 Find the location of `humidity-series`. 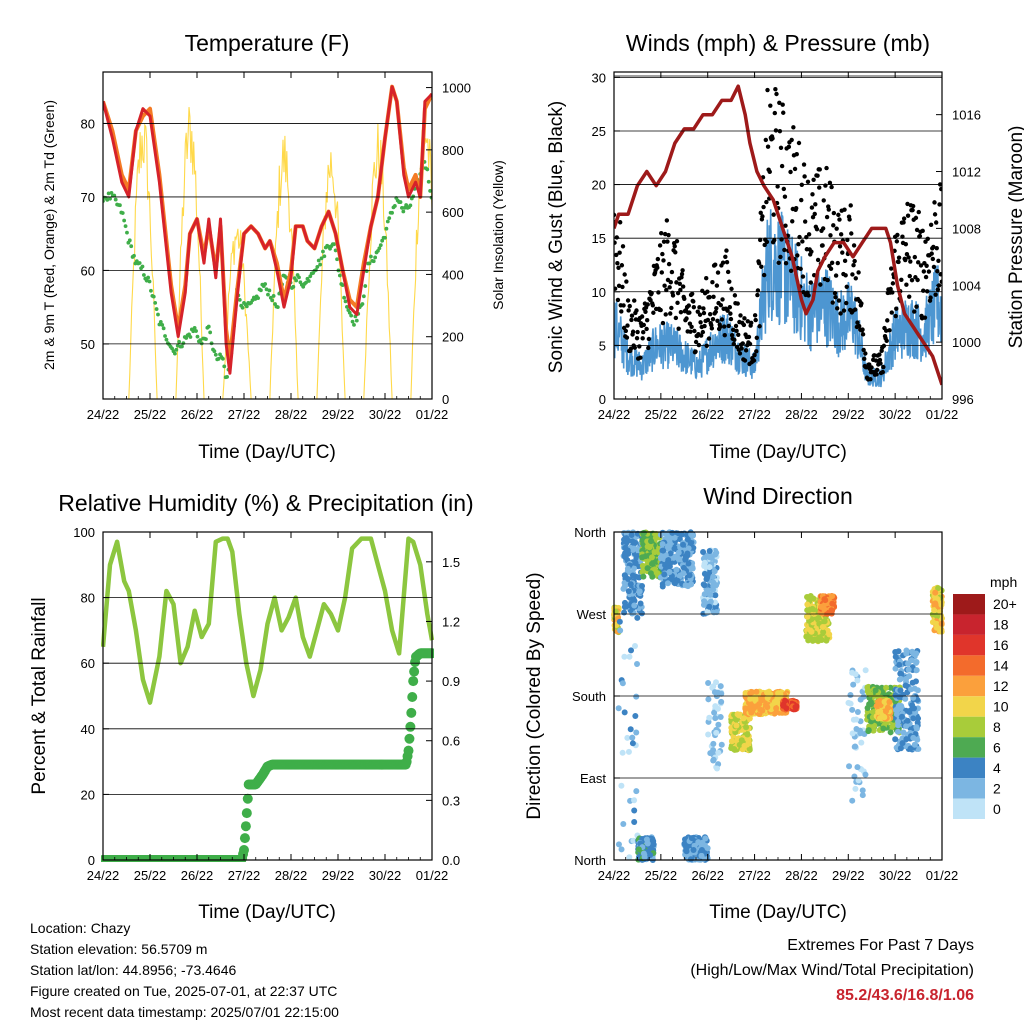

humidity-series is located at coordinates (267, 620).